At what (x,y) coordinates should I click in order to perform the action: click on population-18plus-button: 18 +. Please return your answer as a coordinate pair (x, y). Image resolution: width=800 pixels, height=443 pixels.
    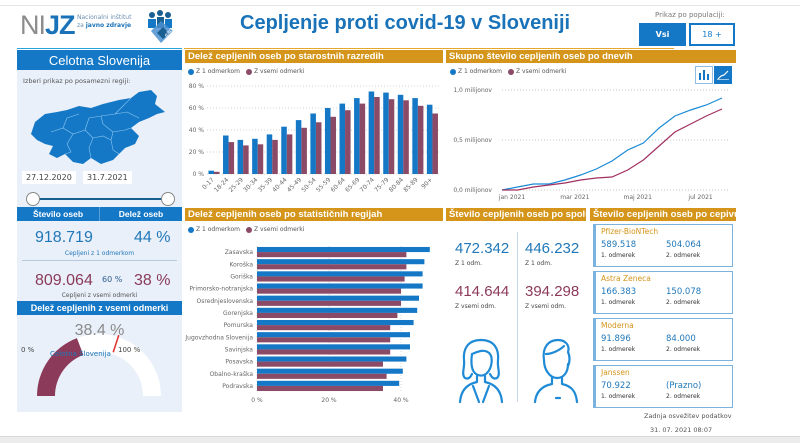
    Looking at the image, I should click on (712, 34).